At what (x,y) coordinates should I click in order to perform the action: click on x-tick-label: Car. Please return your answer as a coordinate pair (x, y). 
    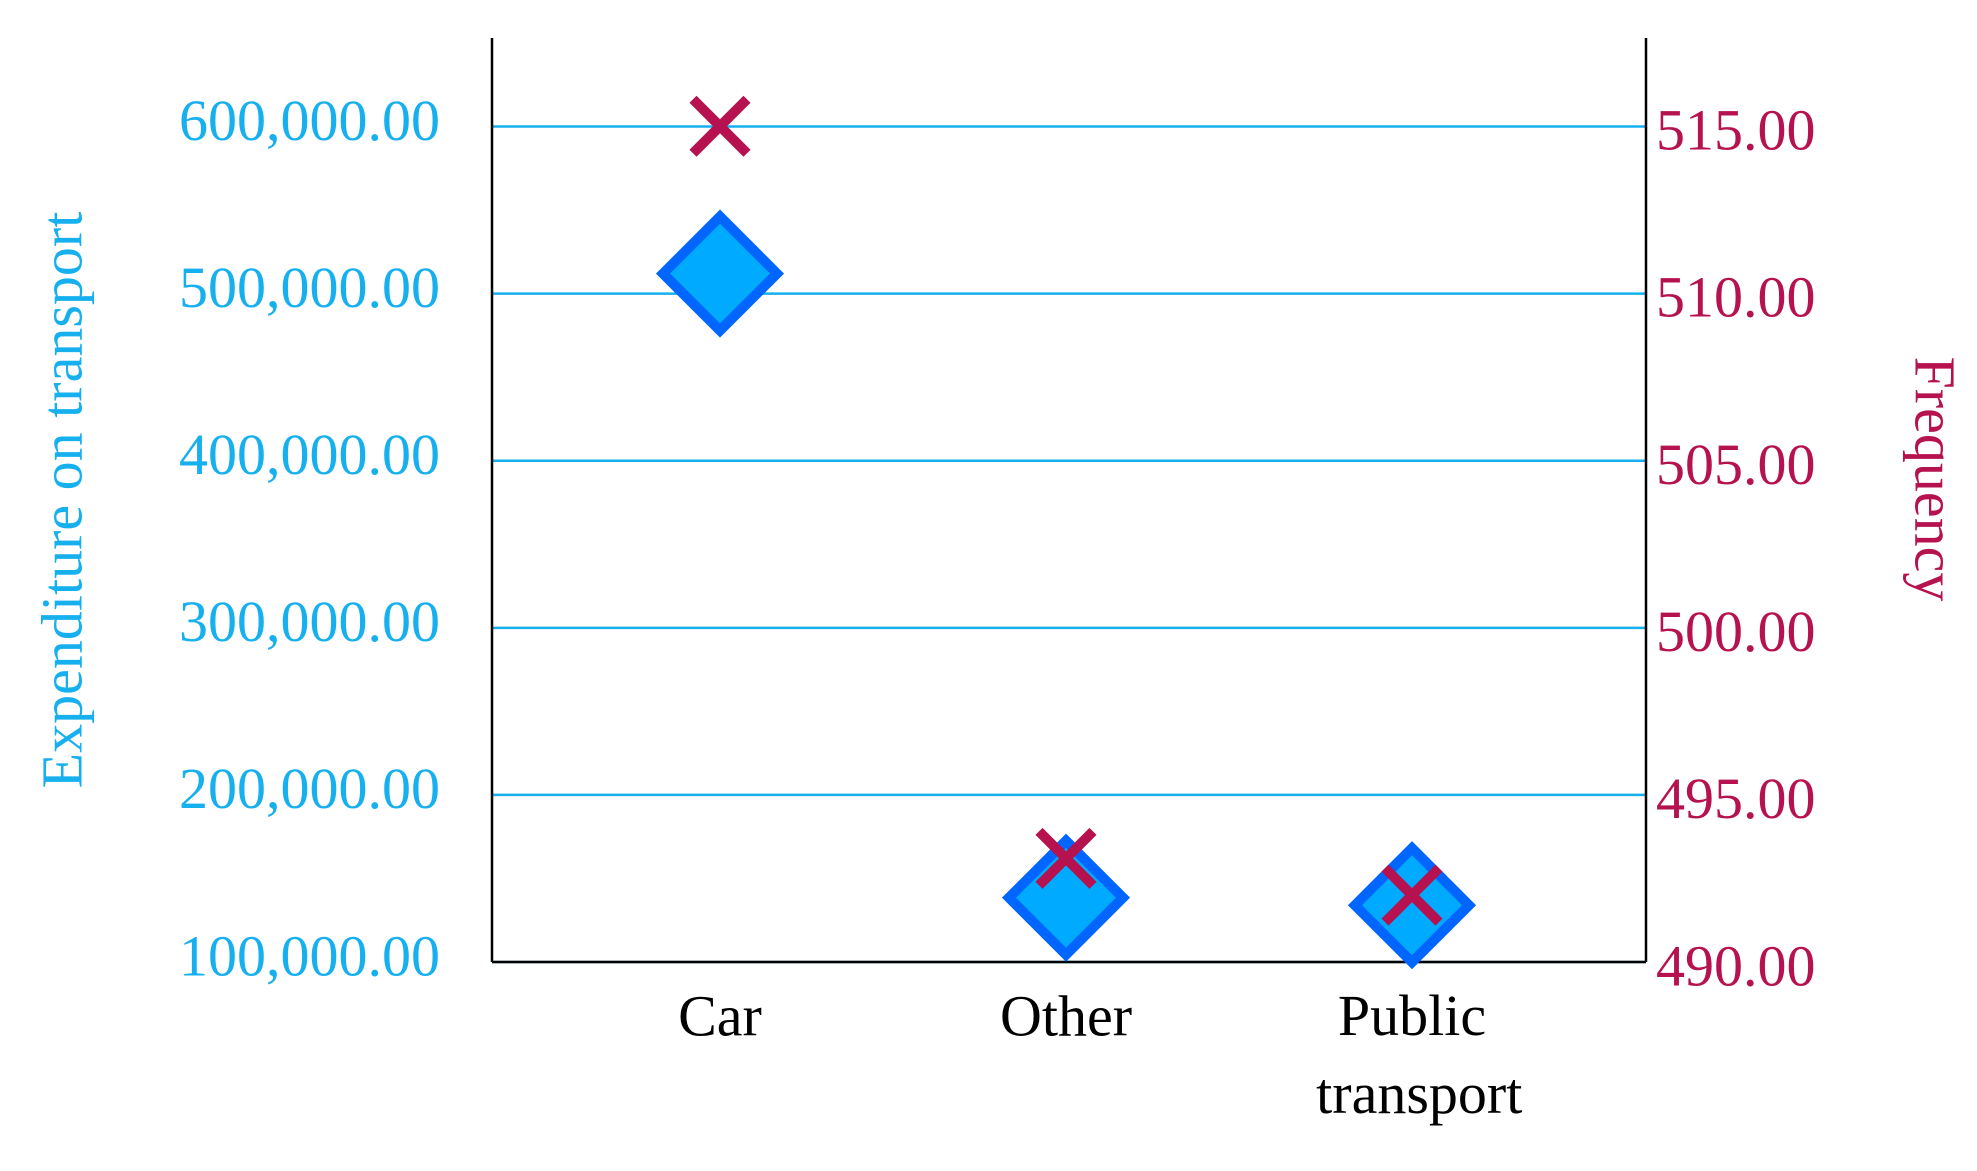
    Looking at the image, I should click on (720, 1015).